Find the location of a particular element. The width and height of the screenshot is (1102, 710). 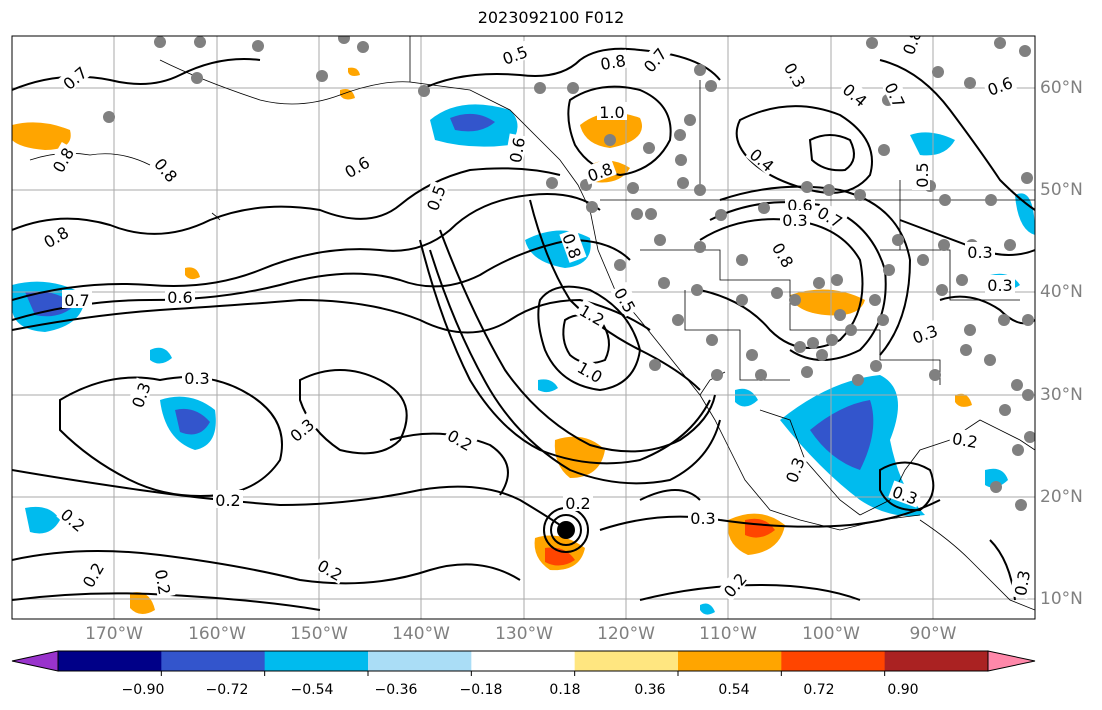

colorbar-tick-label: 0.18 is located at coordinates (565, 690).